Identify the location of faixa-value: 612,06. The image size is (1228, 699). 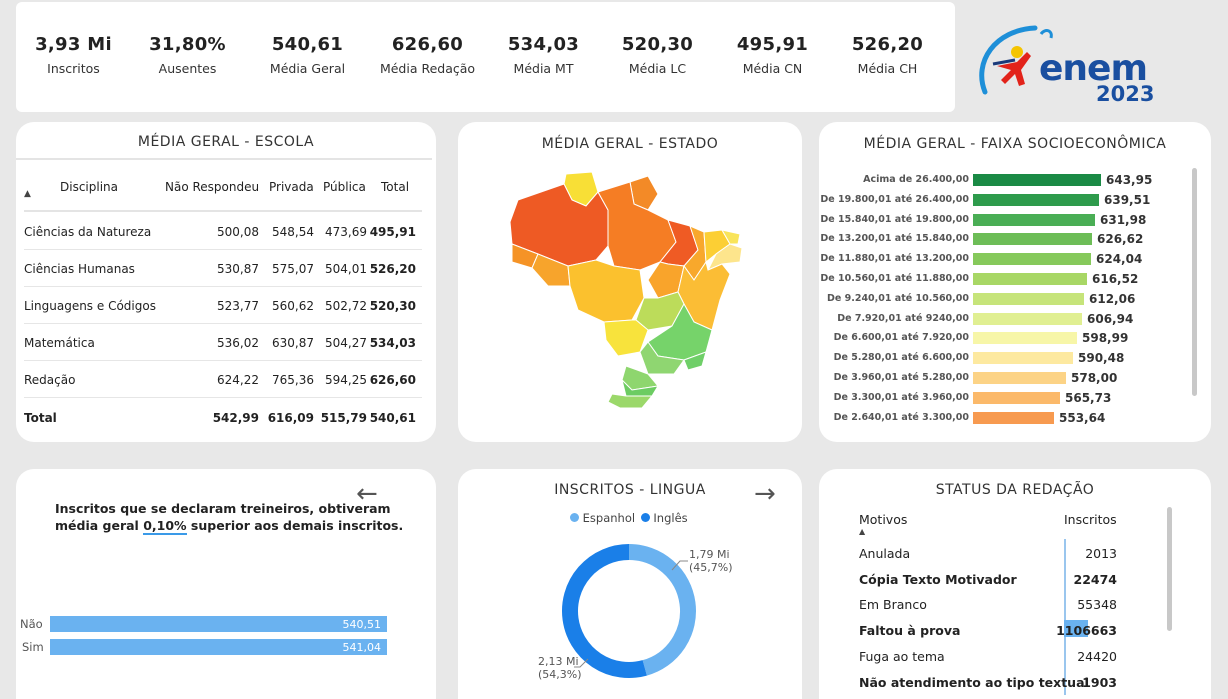
(1112, 298).